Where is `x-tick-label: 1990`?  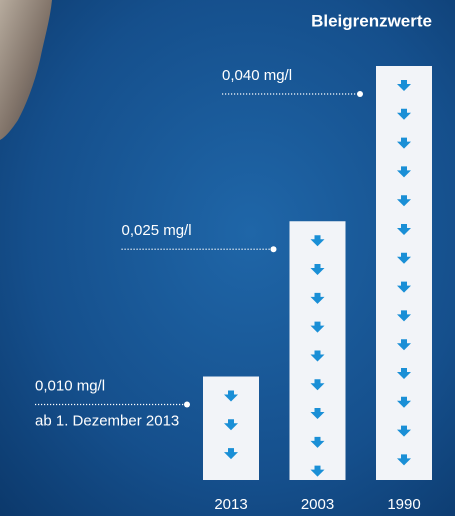 x-tick-label: 1990 is located at coordinates (403, 504).